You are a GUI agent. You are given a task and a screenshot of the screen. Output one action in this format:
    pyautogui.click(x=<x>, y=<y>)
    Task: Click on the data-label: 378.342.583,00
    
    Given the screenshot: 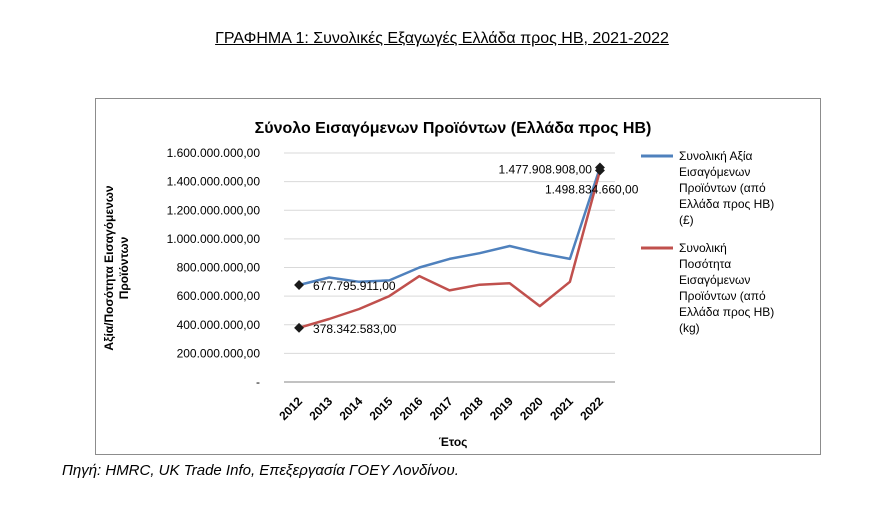 What is the action you would take?
    pyautogui.click(x=355, y=329)
    